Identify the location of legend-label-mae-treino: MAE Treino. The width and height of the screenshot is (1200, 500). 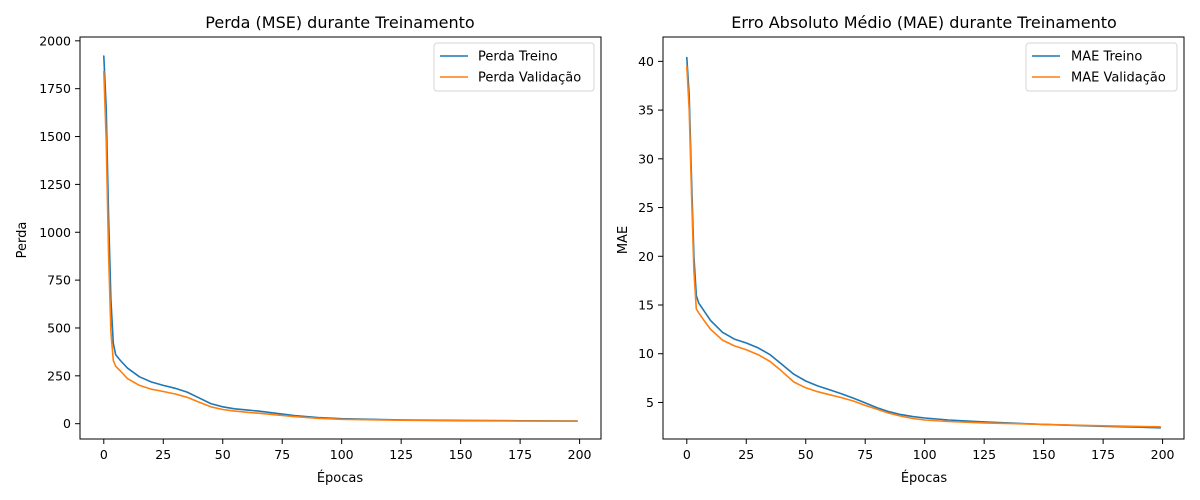
(1106, 57).